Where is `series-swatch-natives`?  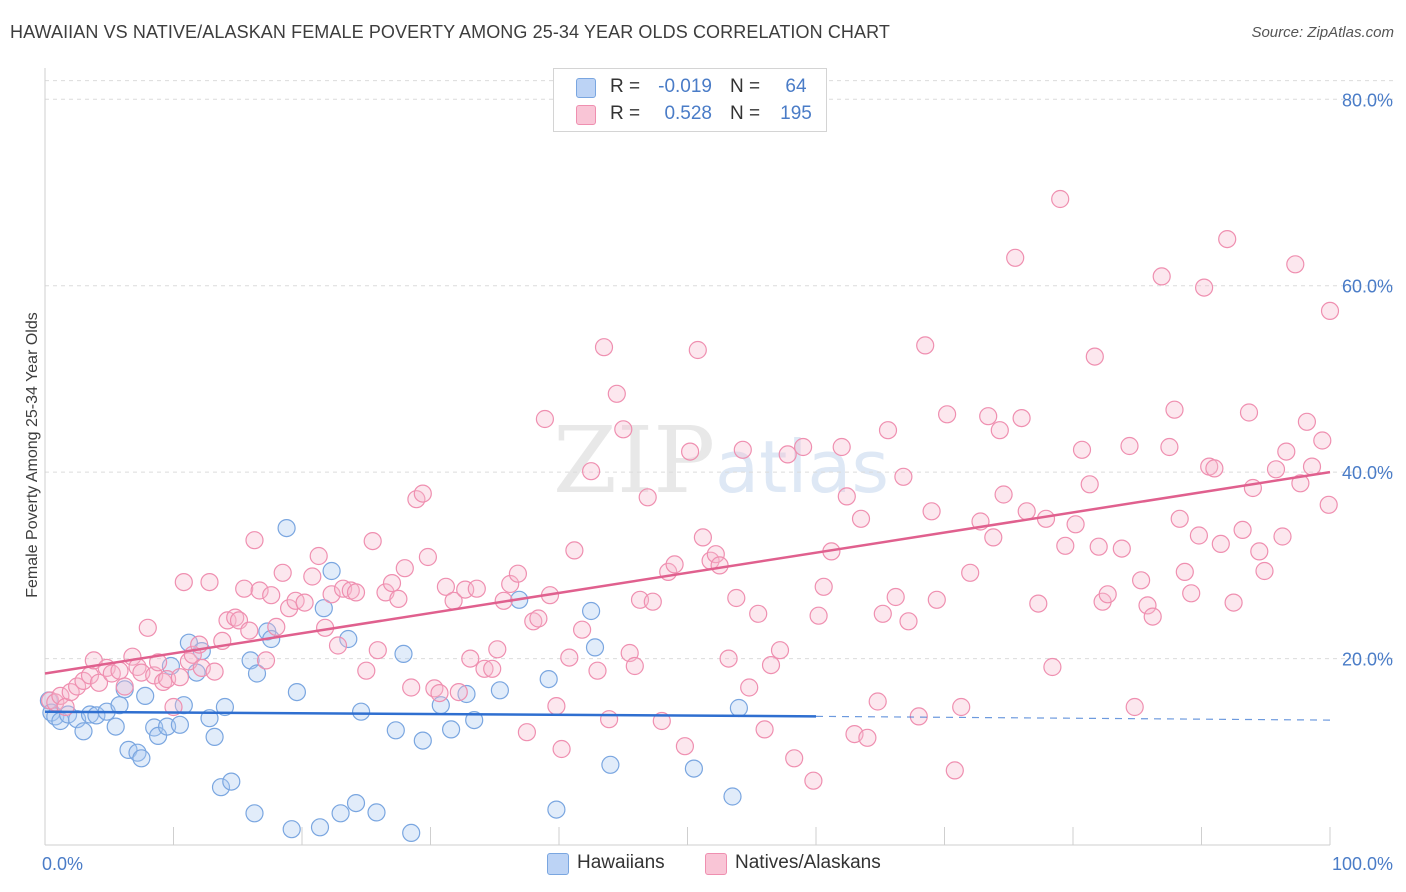
series-swatch-natives is located at coordinates (716, 864).